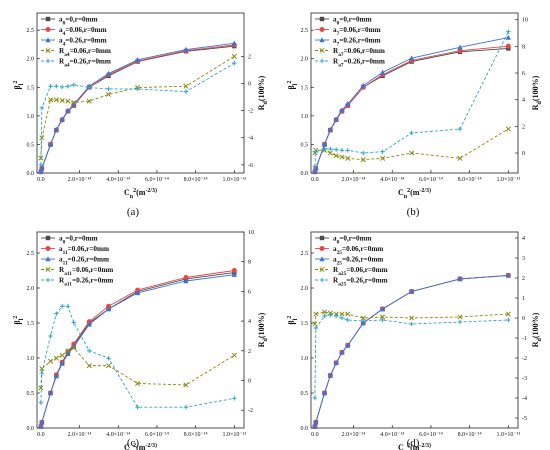 This screenshot has width=550, height=450. Describe the element at coordinates (523, 74) in the screenshot. I see `y2-tick-label: 6` at that location.